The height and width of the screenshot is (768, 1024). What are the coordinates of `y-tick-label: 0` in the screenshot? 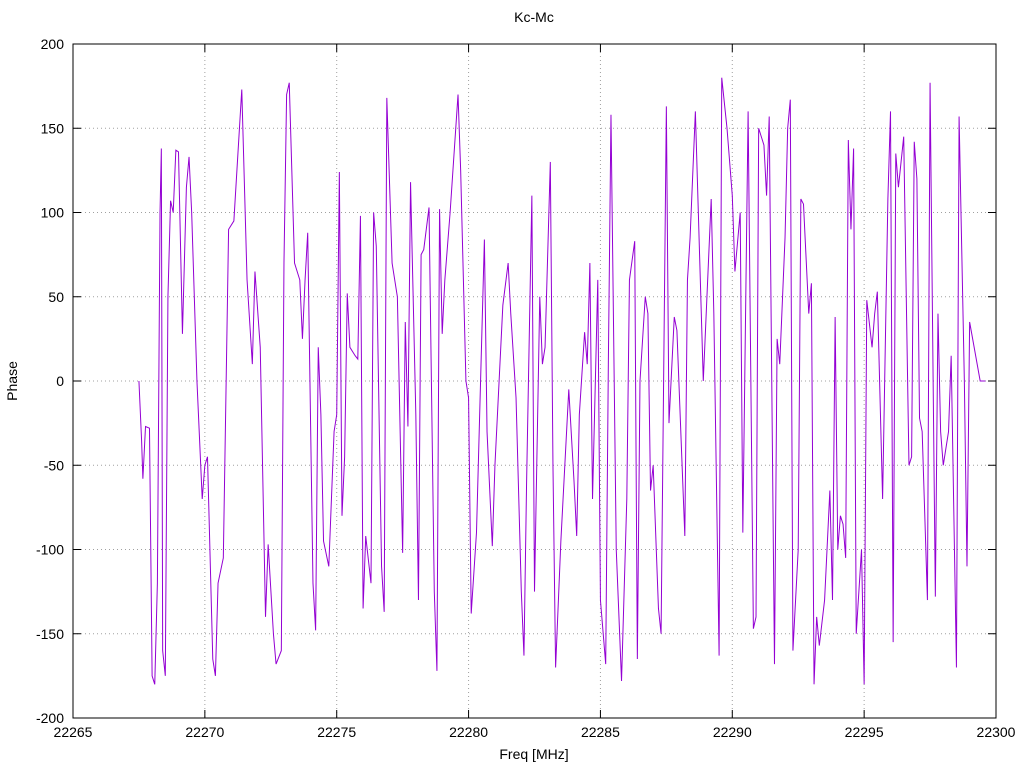 It's located at (60, 381).